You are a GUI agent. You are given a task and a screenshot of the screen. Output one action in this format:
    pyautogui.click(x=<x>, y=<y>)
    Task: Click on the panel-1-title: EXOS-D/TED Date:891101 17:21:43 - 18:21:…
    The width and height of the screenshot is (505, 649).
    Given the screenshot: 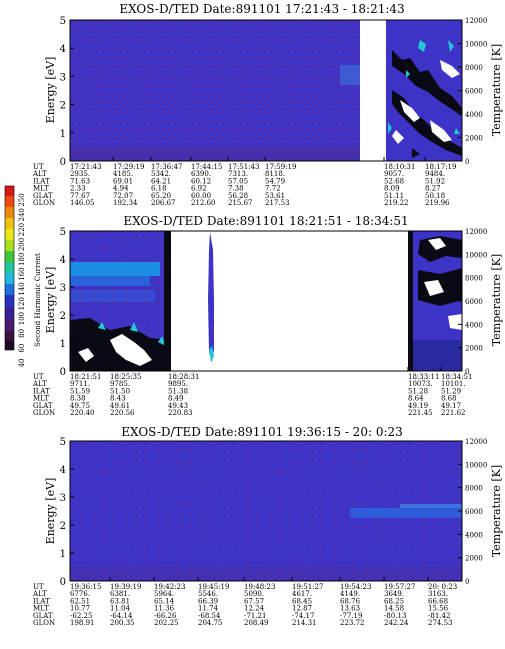 What is the action you would take?
    pyautogui.click(x=261, y=9)
    